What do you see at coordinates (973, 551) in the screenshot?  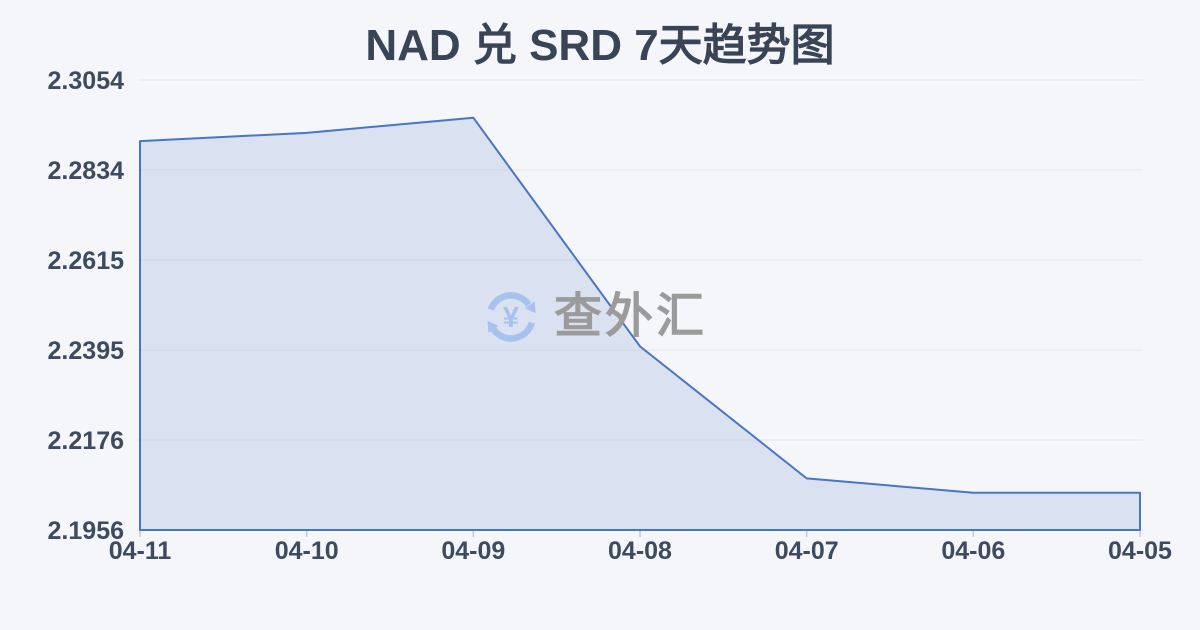 I see `x-axis-tick-label: 04-06` at bounding box center [973, 551].